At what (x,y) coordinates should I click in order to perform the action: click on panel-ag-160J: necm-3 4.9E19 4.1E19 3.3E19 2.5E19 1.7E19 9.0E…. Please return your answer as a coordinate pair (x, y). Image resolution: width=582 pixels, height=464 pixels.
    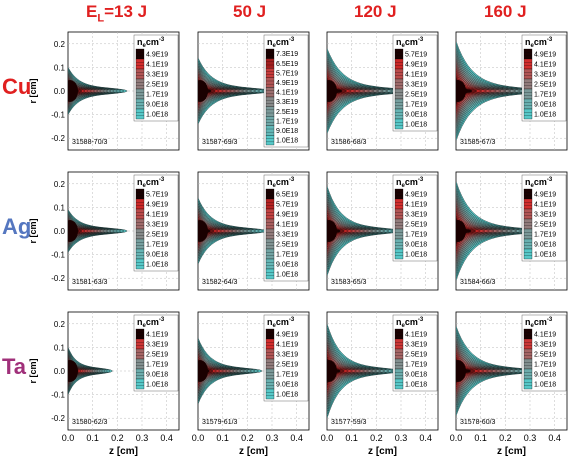
    Looking at the image, I should click on (511, 231).